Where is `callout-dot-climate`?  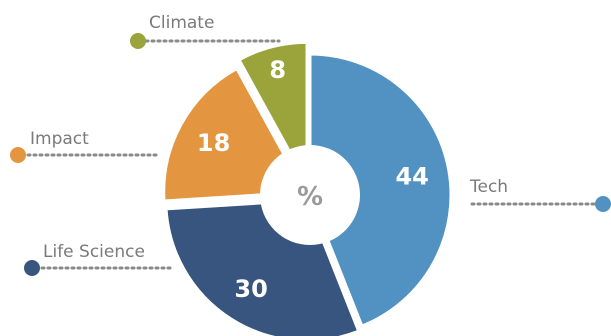
callout-dot-climate is located at coordinates (138, 41).